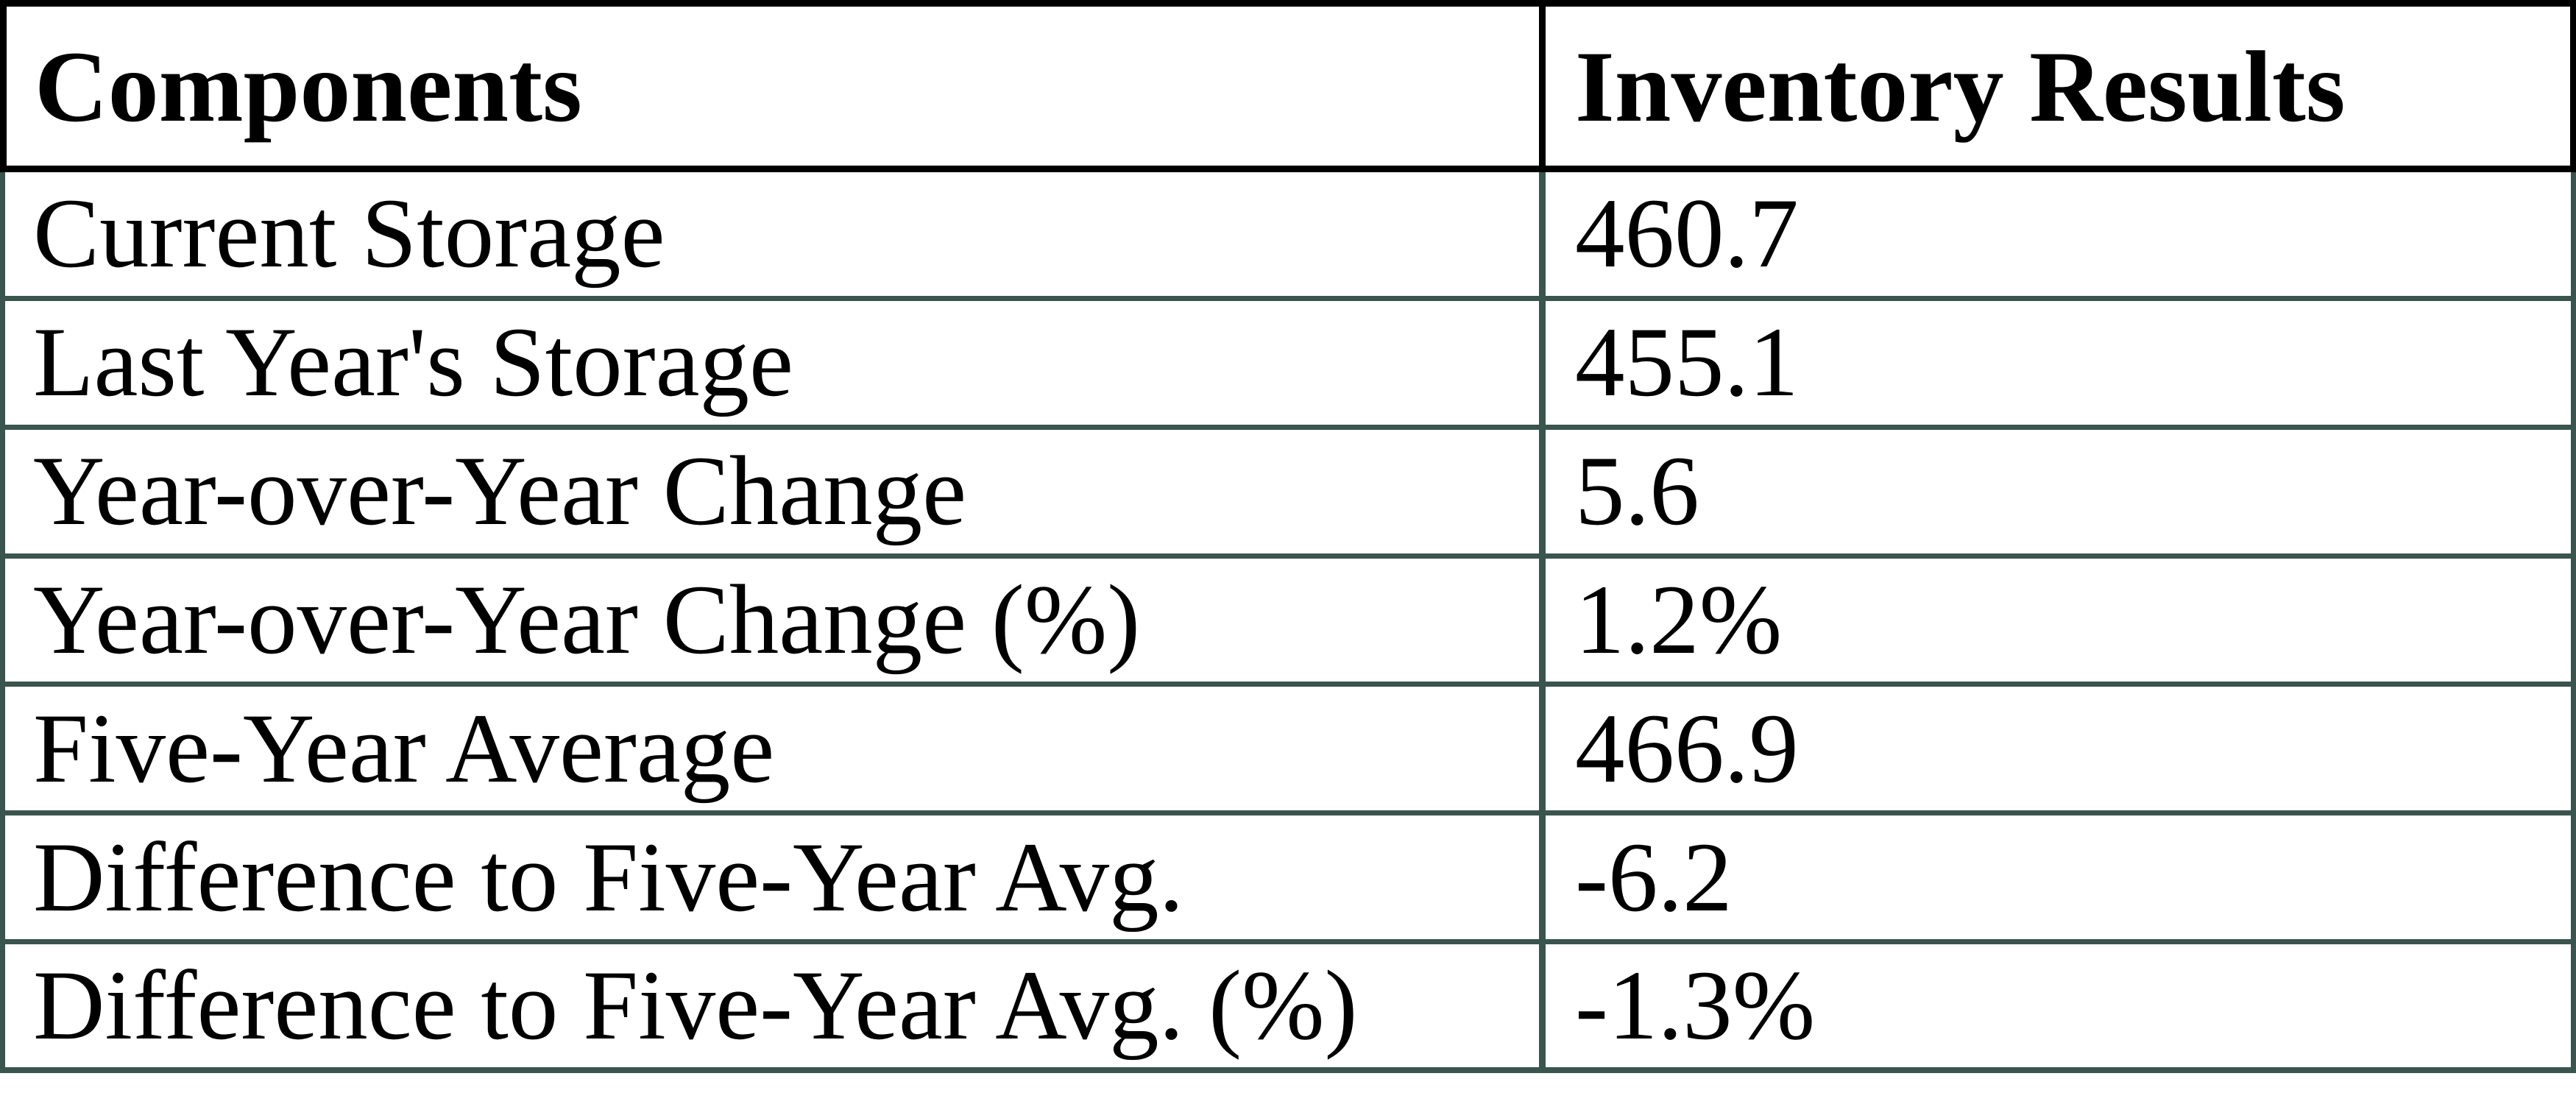 This screenshot has height=1104, width=2576. Describe the element at coordinates (2061, 1008) in the screenshot. I see `result-cell: -1.3%` at that location.